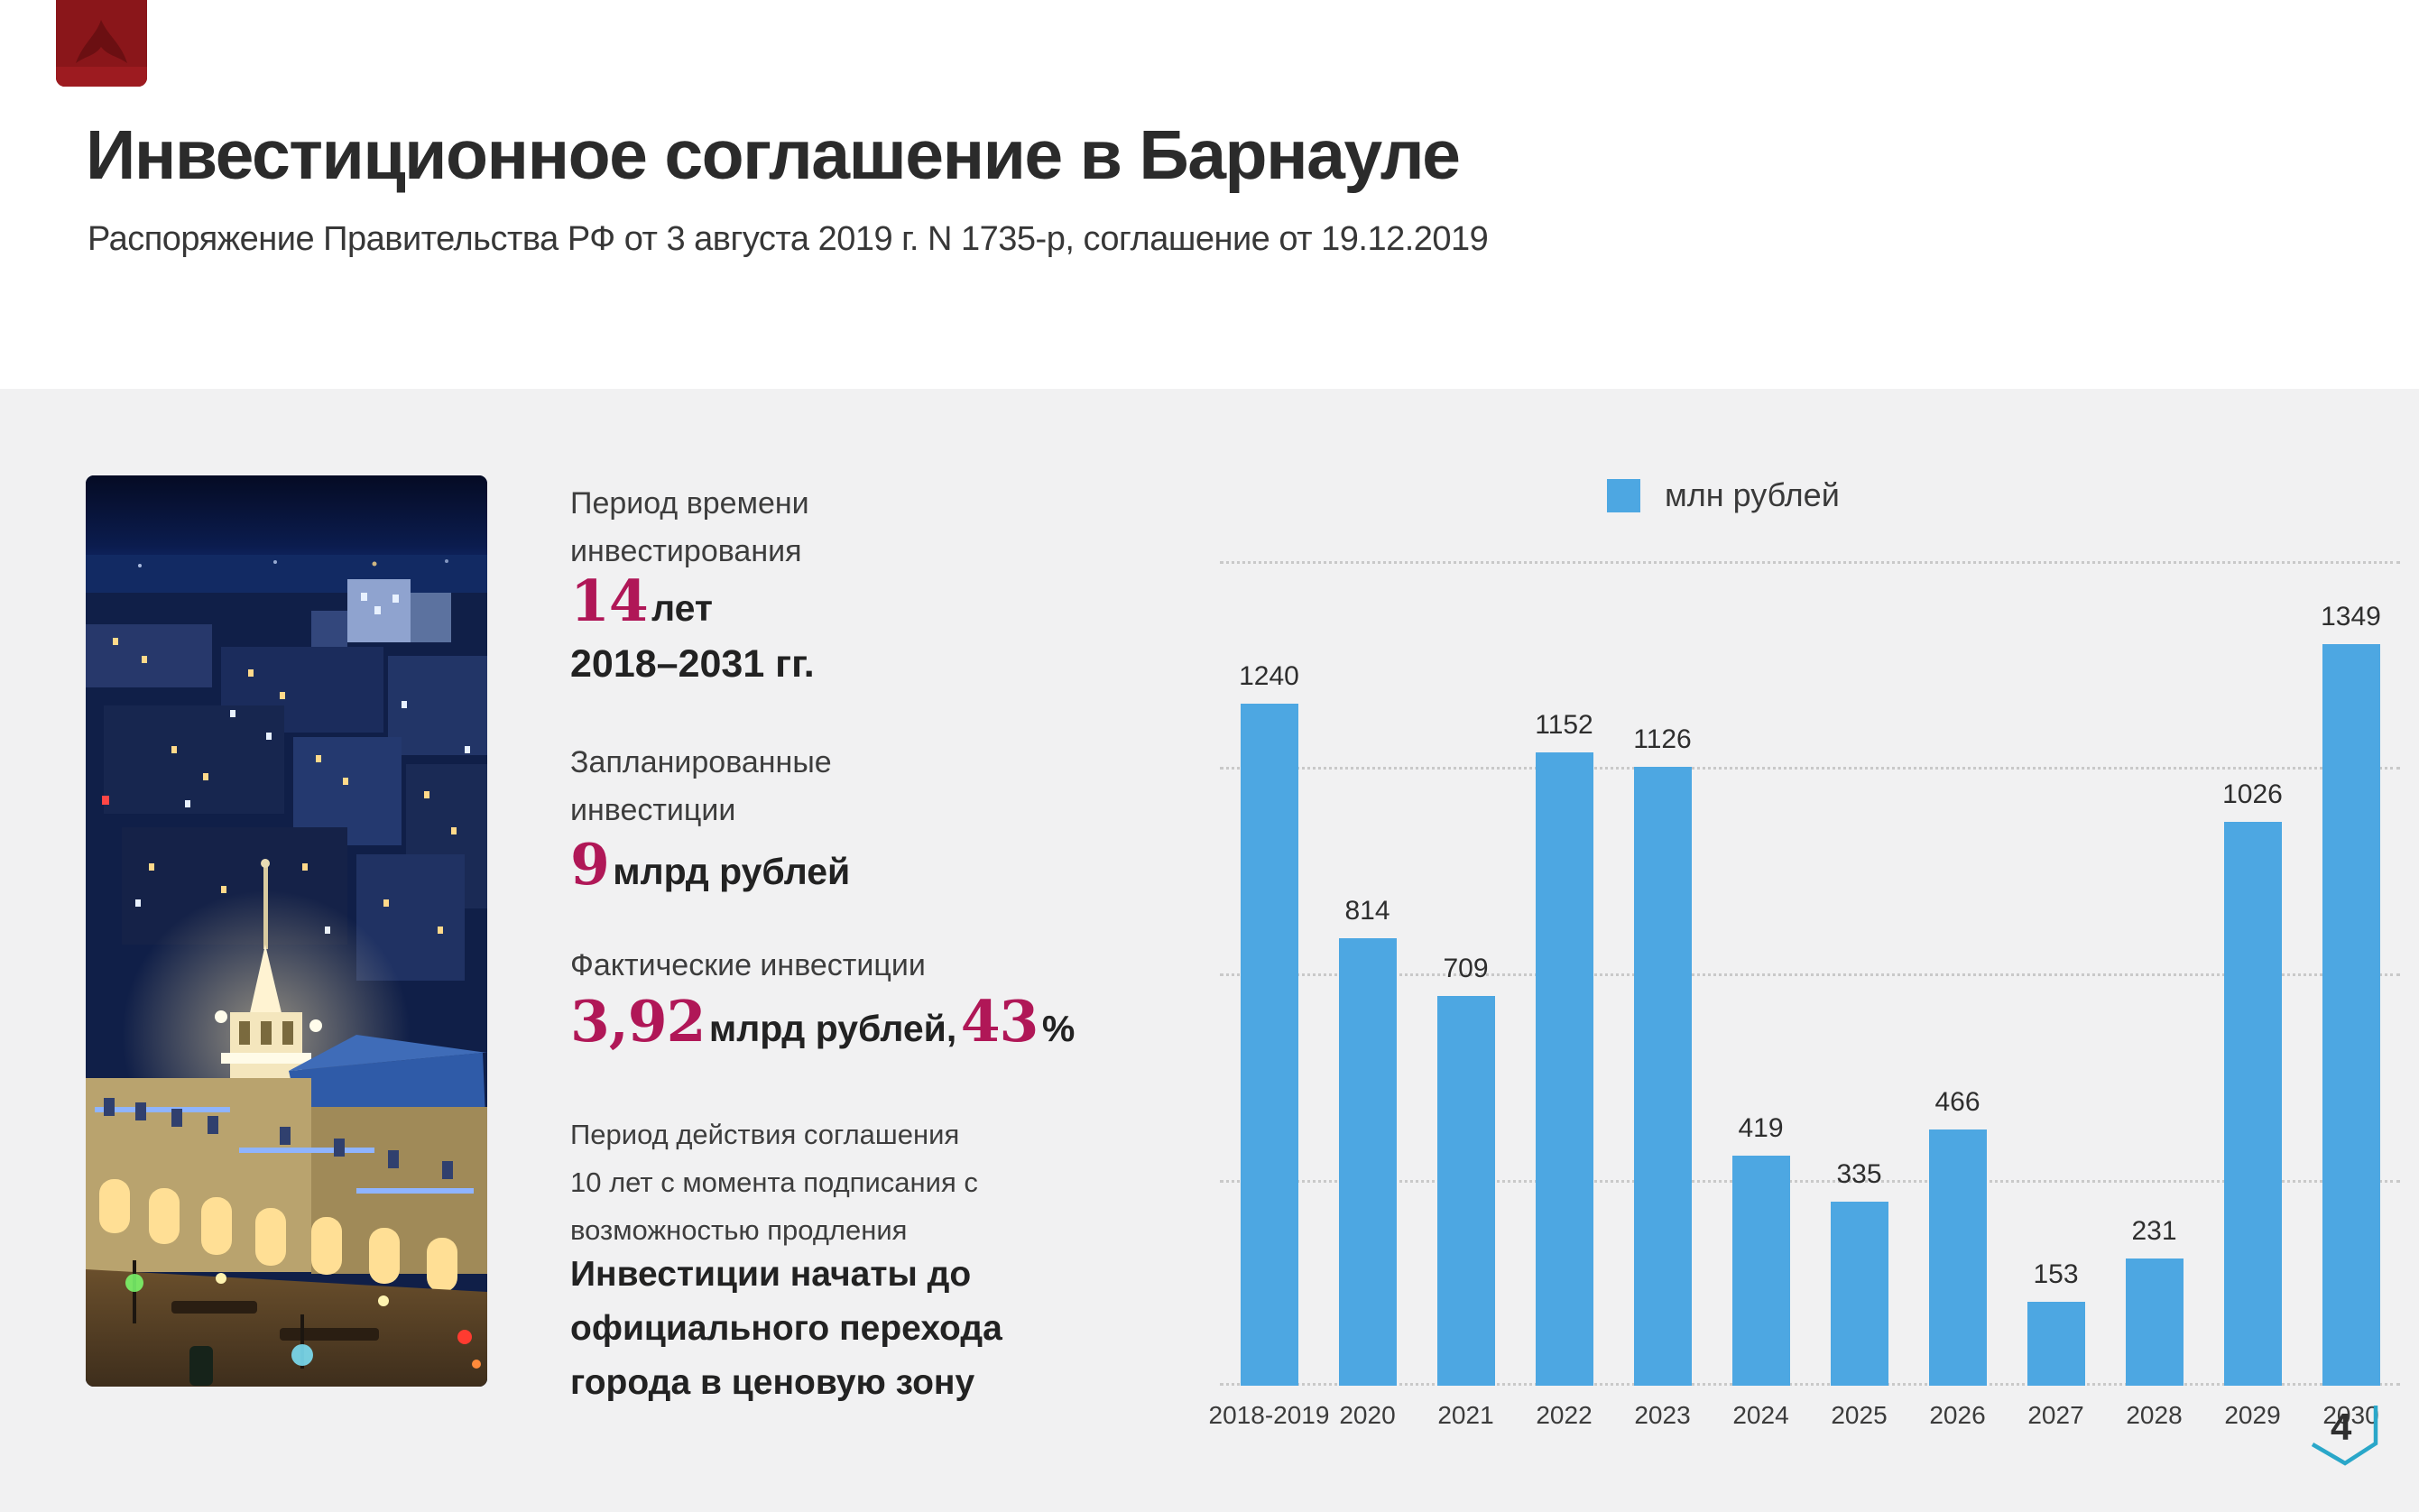 Image resolution: width=2419 pixels, height=1512 pixels. Describe the element at coordinates (2341, 1427) in the screenshot. I see `page-number: 4` at that location.